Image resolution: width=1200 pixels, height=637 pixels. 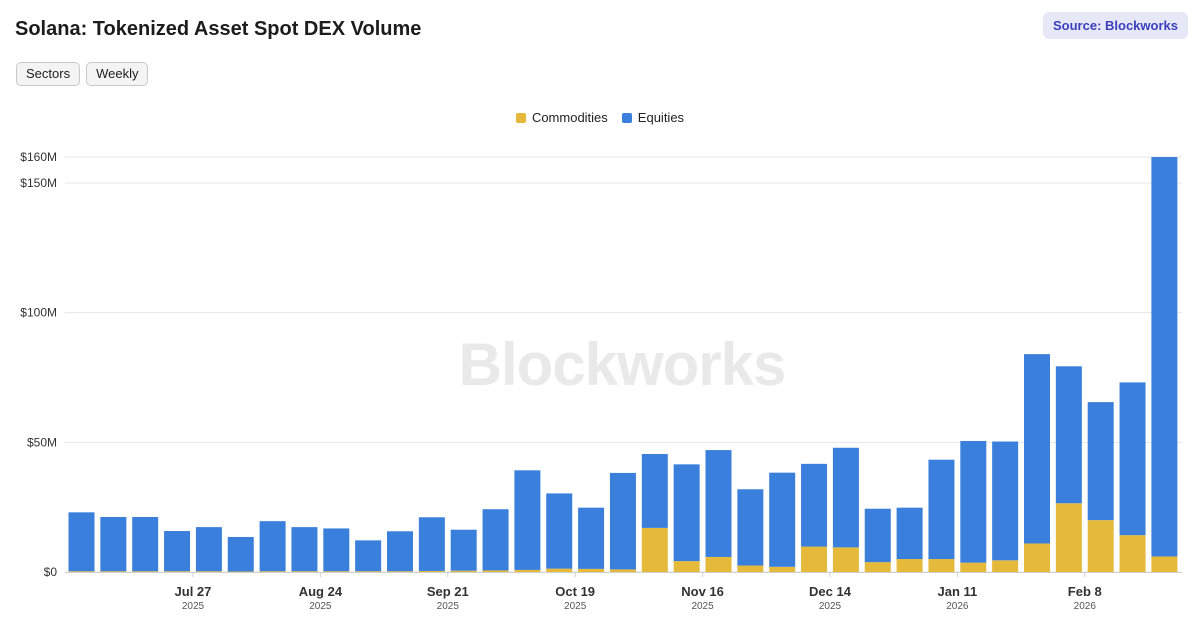 I want to click on y-tick-label: $0, so click(x=51, y=572).